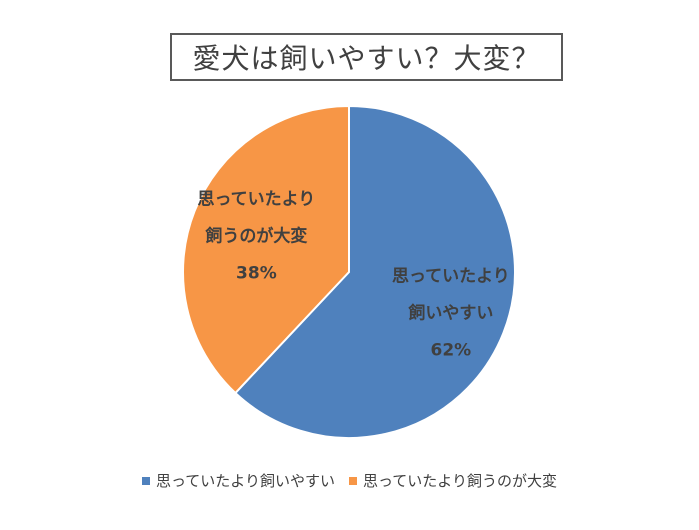 This screenshot has height=530, width=699. I want to click on data-label-easy-line-1: 飼いやすい, so click(450, 312).